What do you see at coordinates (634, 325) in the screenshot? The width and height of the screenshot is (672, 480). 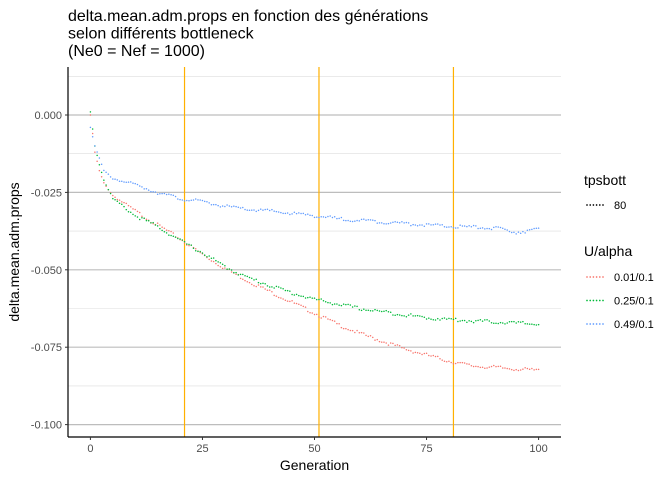 I see `legend-label-2: 0.49/0.1` at bounding box center [634, 325].